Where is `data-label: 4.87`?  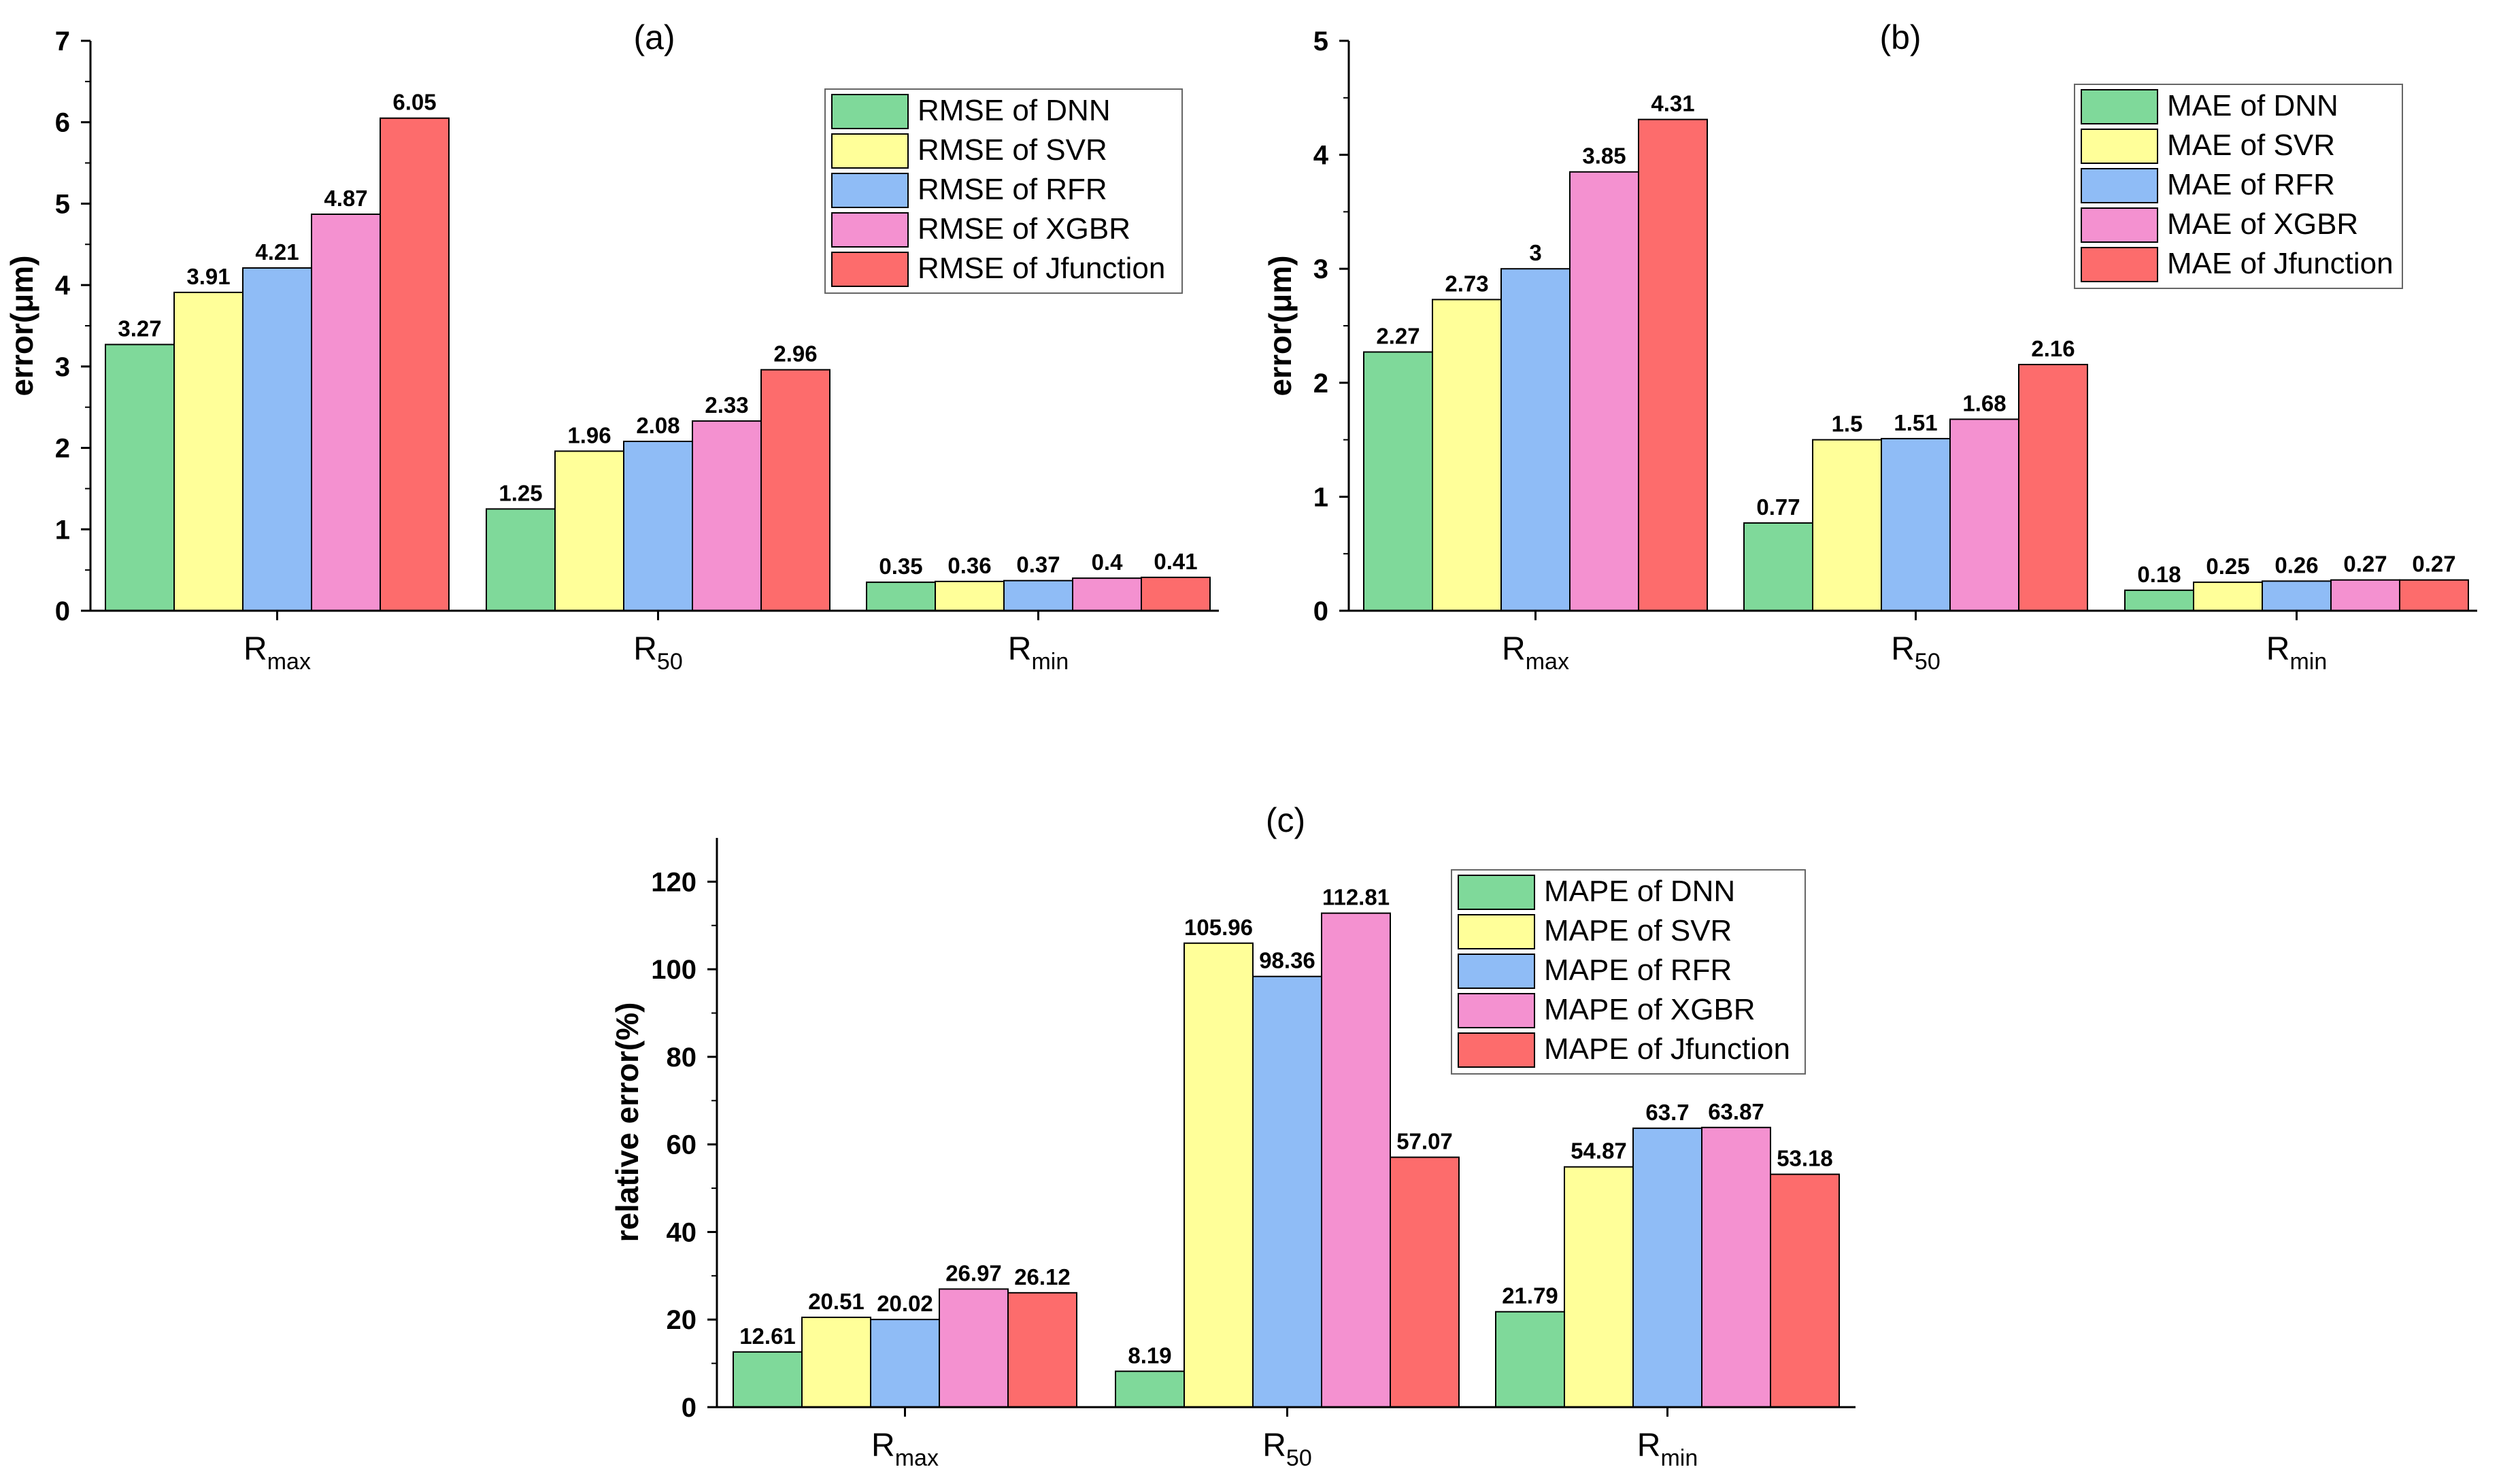 data-label: 4.87 is located at coordinates (345, 199).